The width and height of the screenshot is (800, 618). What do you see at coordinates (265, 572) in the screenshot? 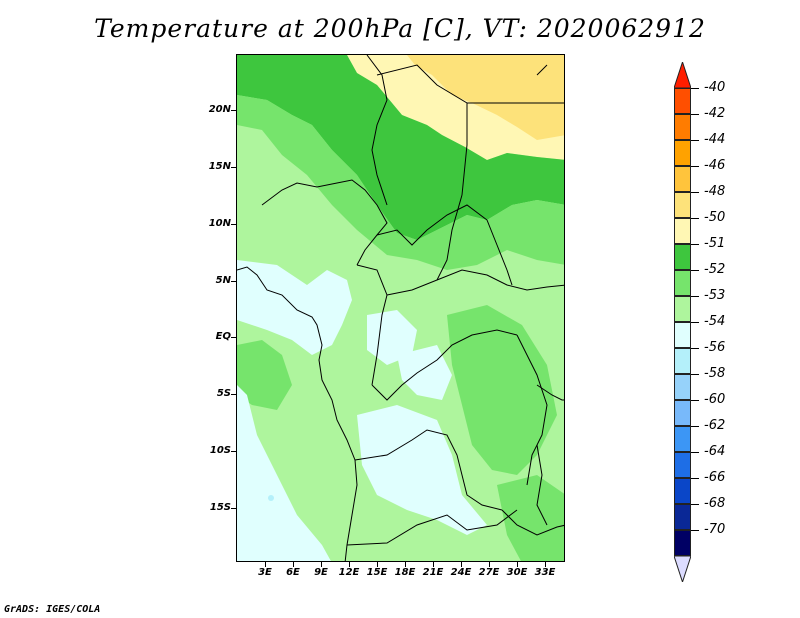
I see `x-tick-label: 3E` at bounding box center [265, 572].